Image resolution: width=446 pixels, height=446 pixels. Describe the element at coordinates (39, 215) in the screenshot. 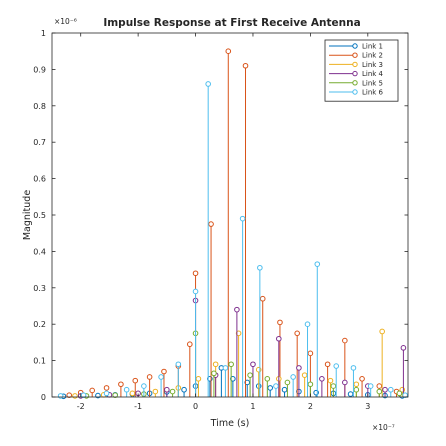

I see `y-tick-label: 0.5` at that location.